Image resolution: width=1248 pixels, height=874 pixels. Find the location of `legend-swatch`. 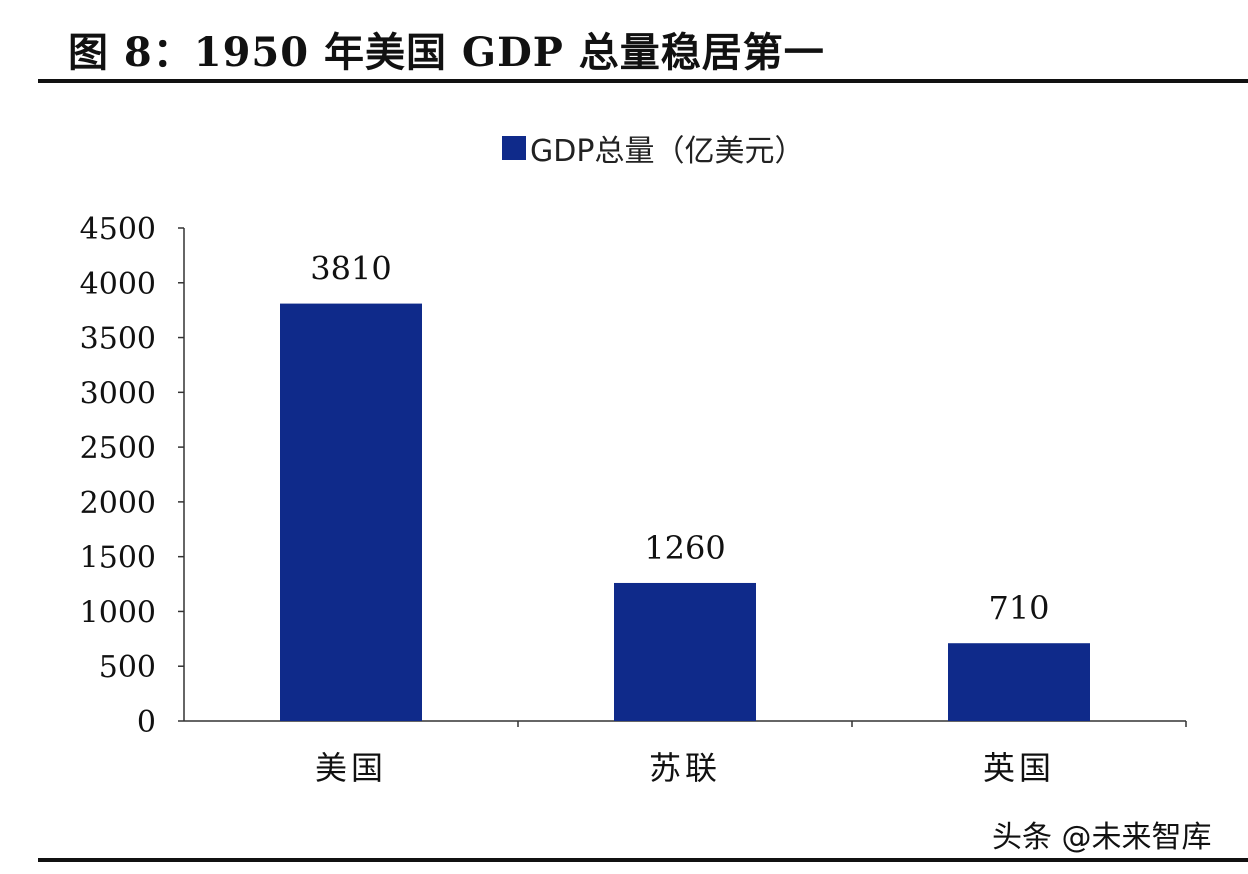

legend-swatch is located at coordinates (514, 148).